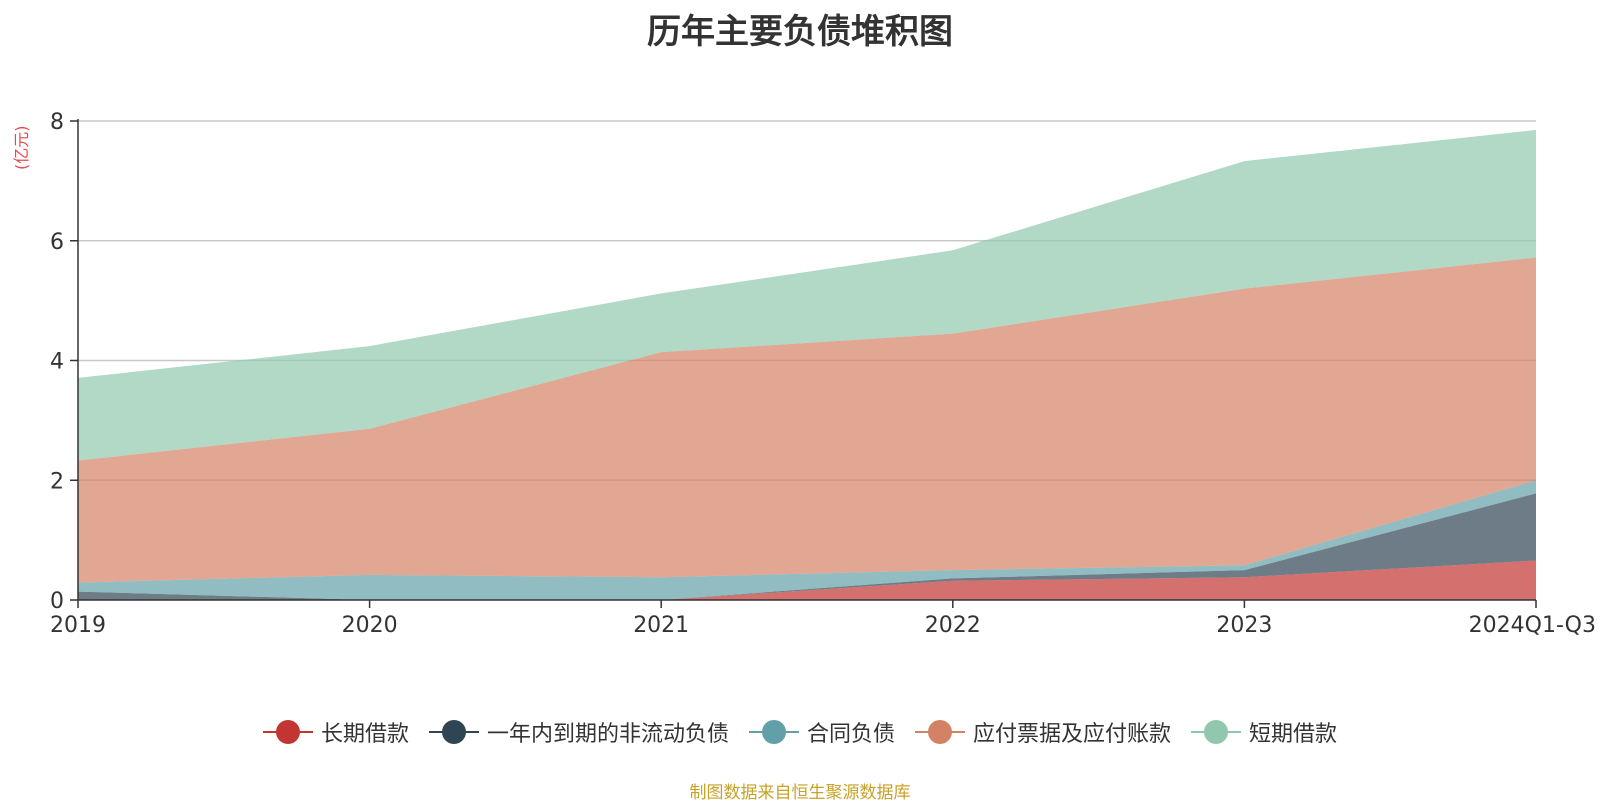 The height and width of the screenshot is (803, 1600). I want to click on x-tick-label: 2019, so click(78, 625).